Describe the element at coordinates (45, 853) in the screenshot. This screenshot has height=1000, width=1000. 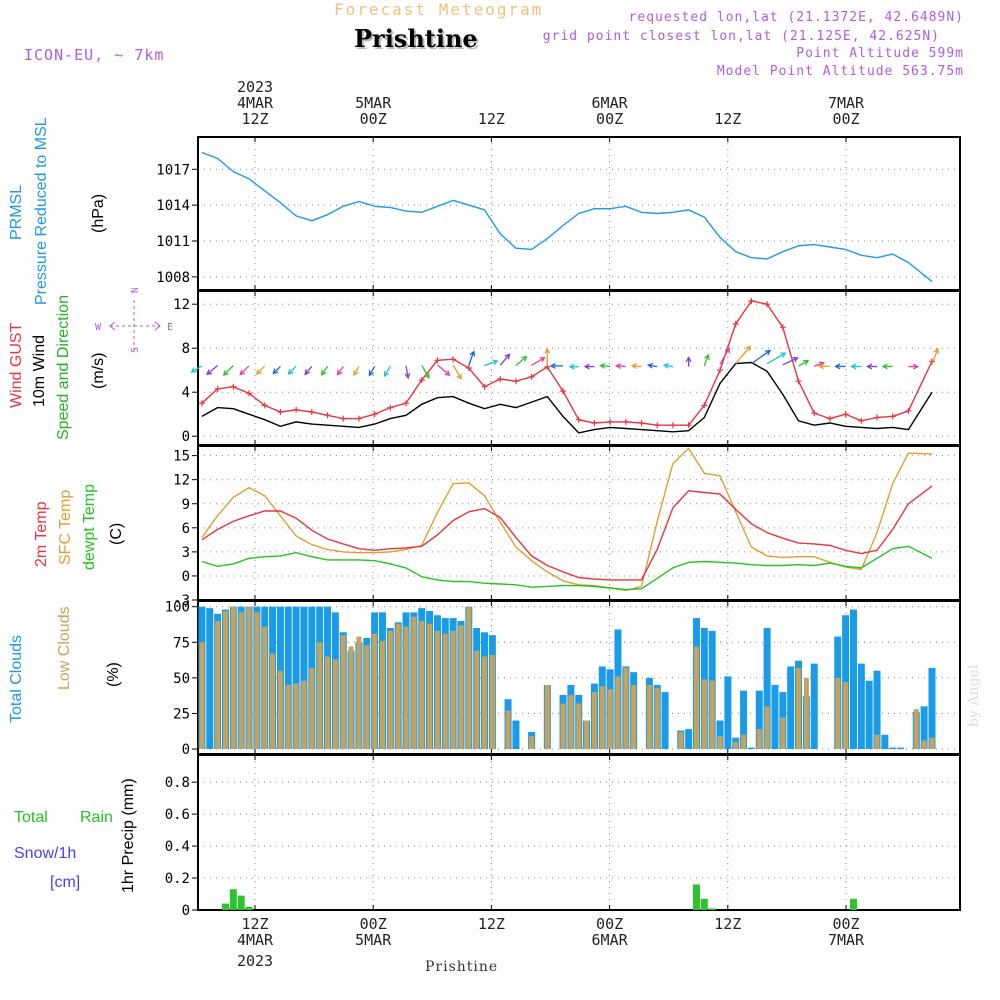
I see `p5-label-snow: Snow/1h` at that location.